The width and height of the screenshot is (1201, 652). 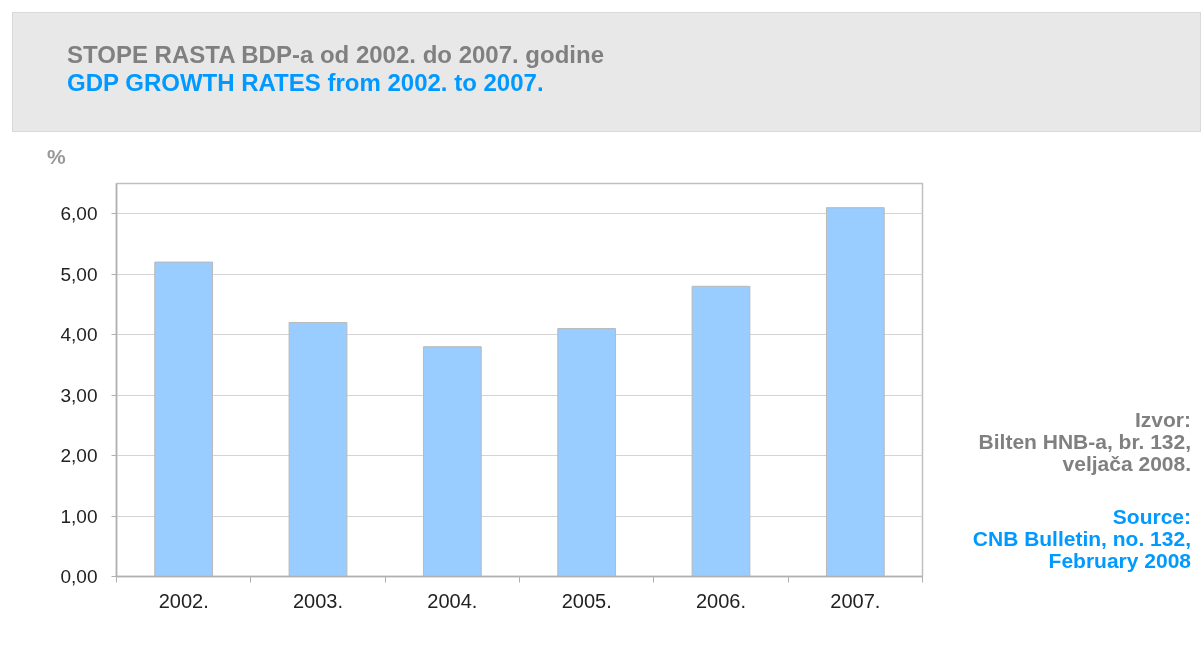 What do you see at coordinates (721, 600) in the screenshot?
I see `x-tick-label: 2006.` at bounding box center [721, 600].